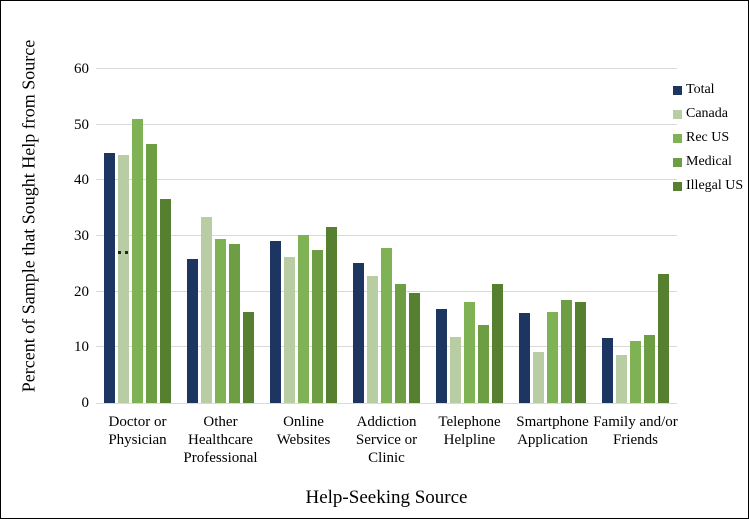  I want to click on y-tick-label-30: 30, so click(81, 236).